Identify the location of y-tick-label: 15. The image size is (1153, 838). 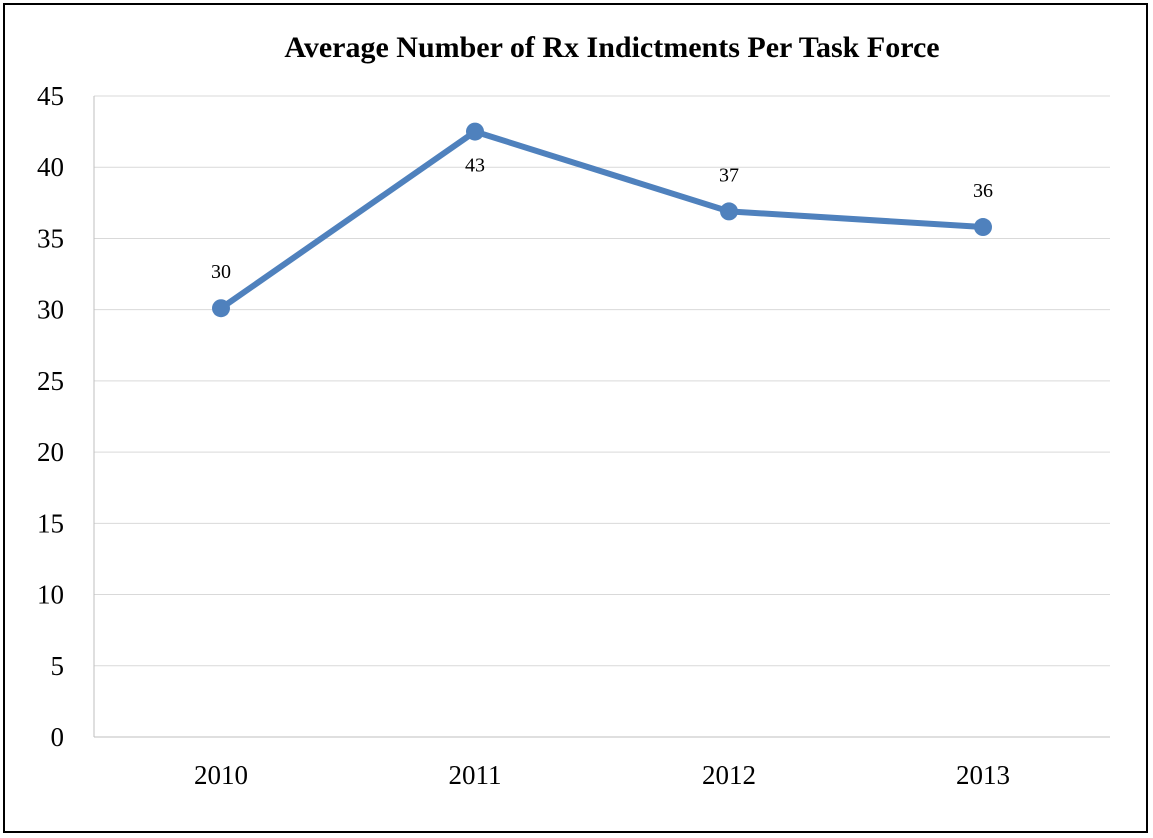
(50, 523).